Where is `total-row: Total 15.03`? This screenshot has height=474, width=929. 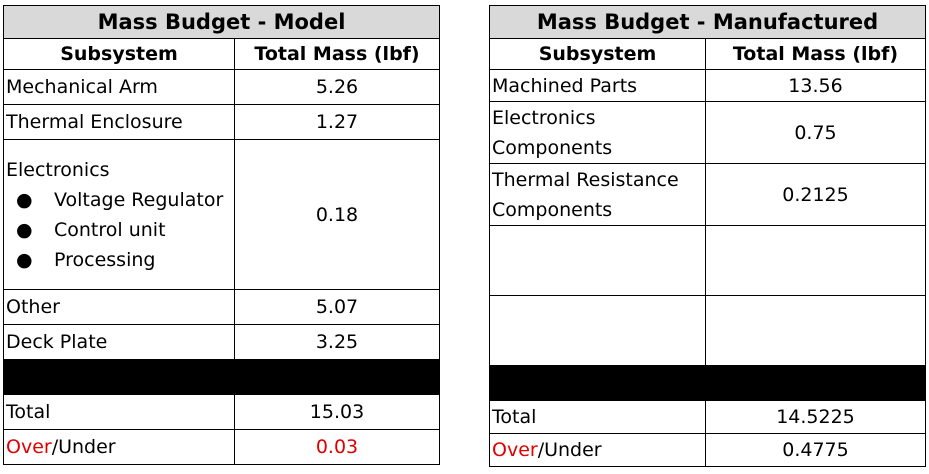
total-row: Total 15.03 is located at coordinates (222, 412).